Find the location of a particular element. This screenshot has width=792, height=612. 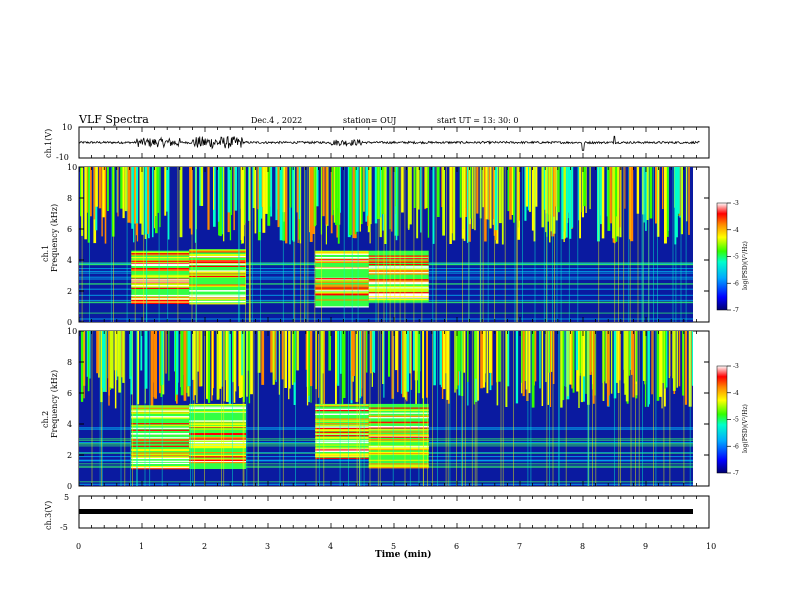

colorbar-tick-label: -6 is located at coordinates (736, 446).